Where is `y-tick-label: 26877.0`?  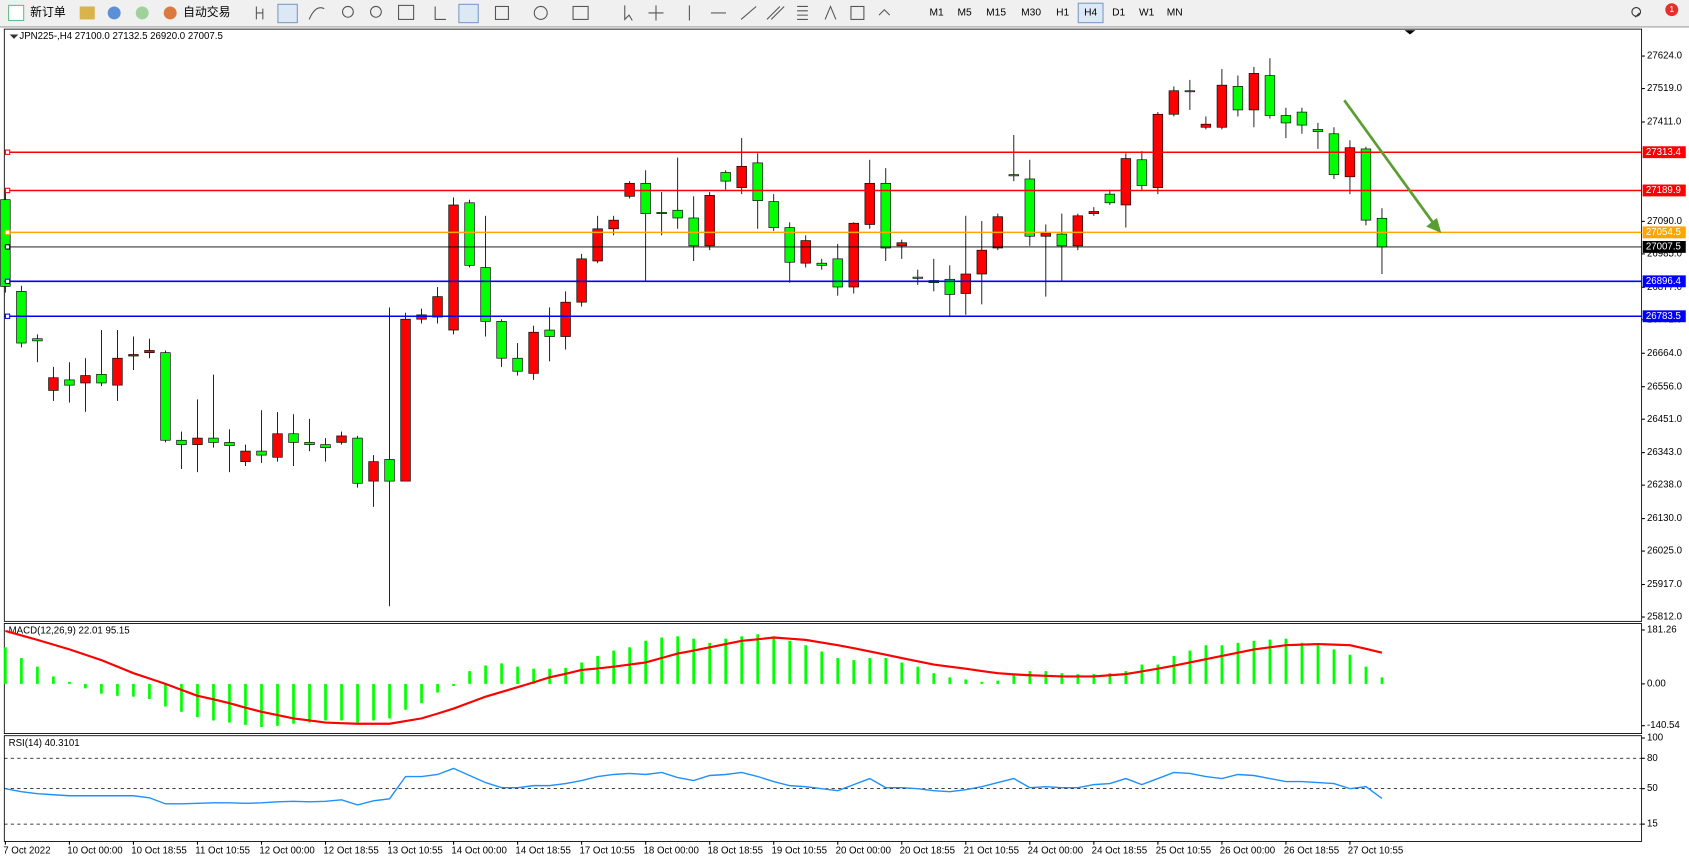
y-tick-label: 26877.0 is located at coordinates (1665, 287).